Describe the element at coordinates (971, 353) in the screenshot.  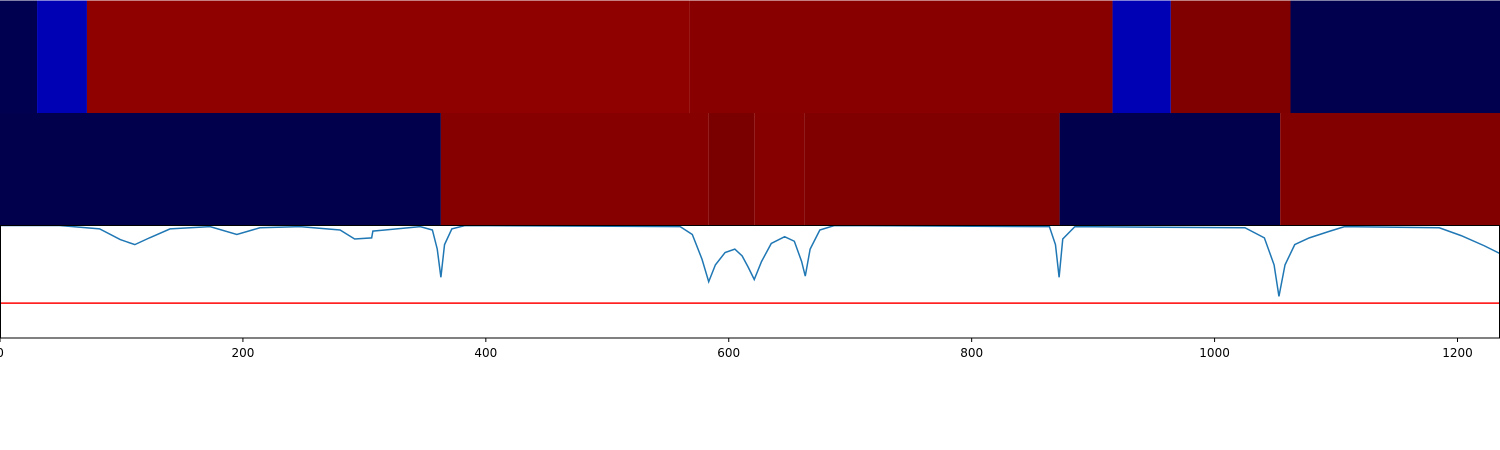
I see `x-tick-label: 800` at that location.